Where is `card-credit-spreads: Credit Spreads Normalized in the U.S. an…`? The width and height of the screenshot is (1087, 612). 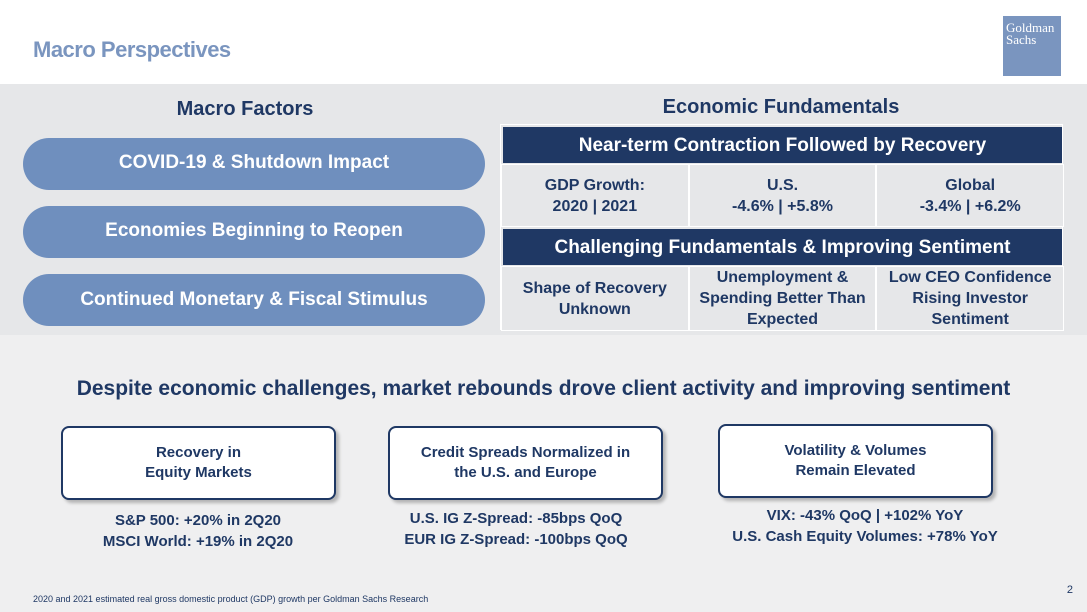
card-credit-spreads: Credit Spreads Normalized in the U.S. an… is located at coordinates (525, 463).